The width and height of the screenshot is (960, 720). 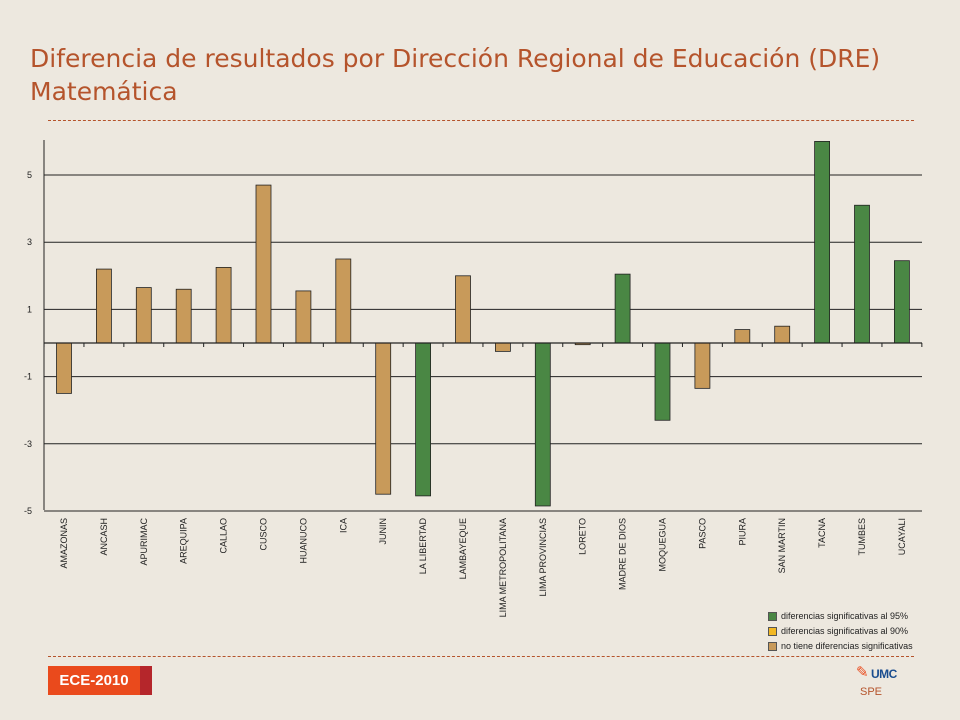 What do you see at coordinates (862, 537) in the screenshot?
I see `x-tick-label: TUMBES` at bounding box center [862, 537].